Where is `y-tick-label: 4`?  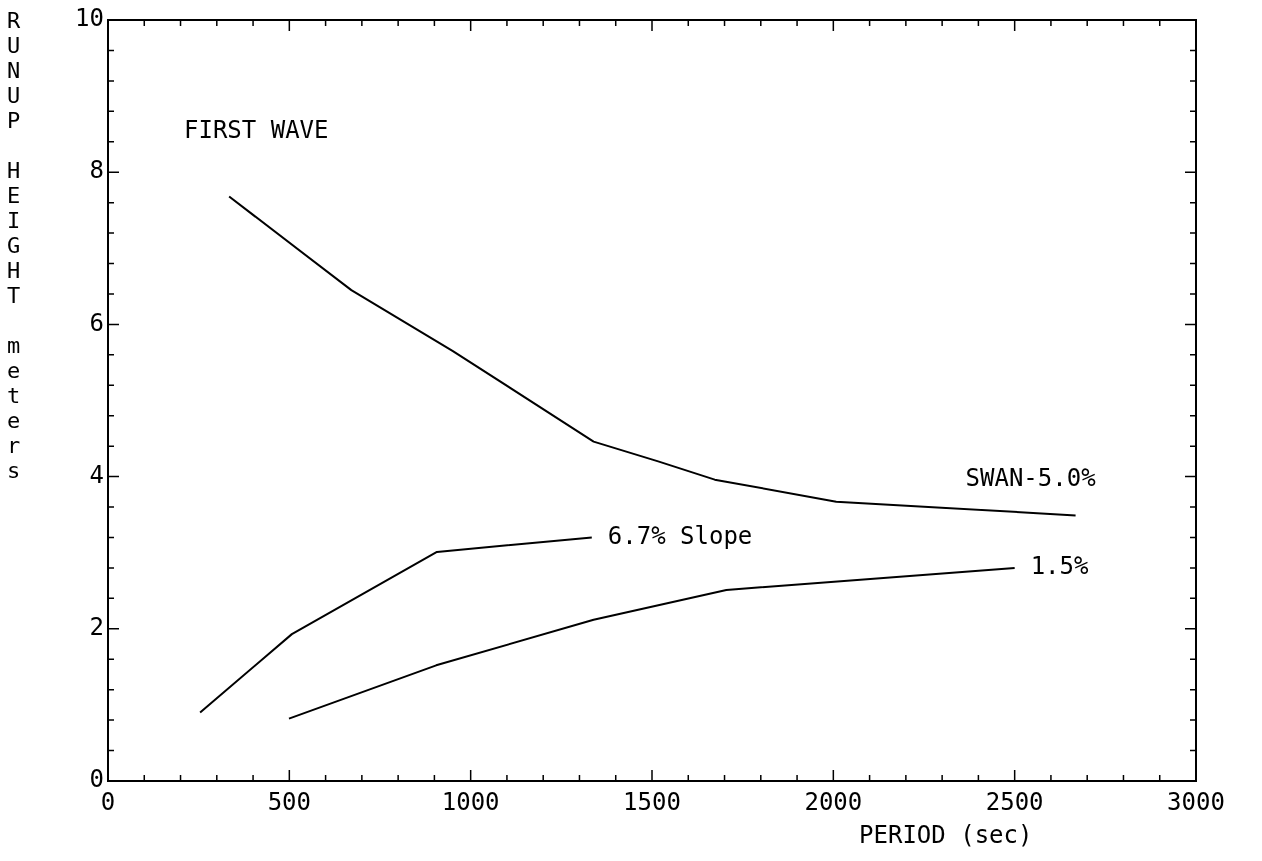 y-tick-label: 4 is located at coordinates (96, 474).